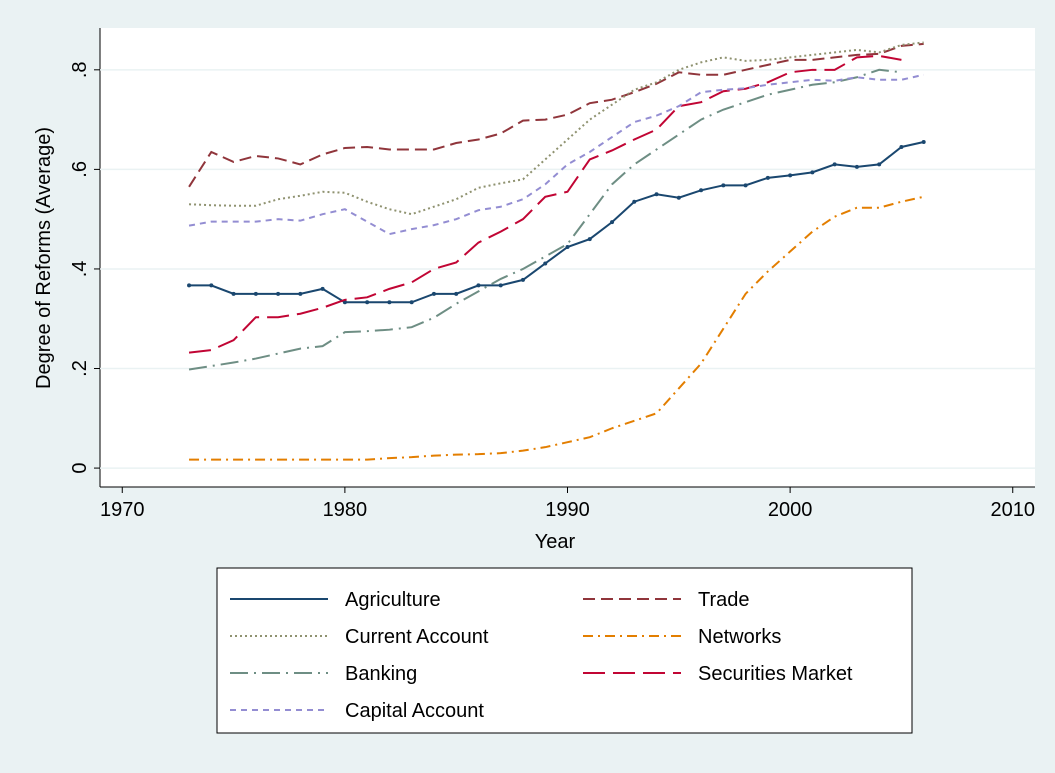 This screenshot has width=1055, height=773. What do you see at coordinates (345, 510) in the screenshot?
I see `x-tick-label: 1980` at bounding box center [345, 510].